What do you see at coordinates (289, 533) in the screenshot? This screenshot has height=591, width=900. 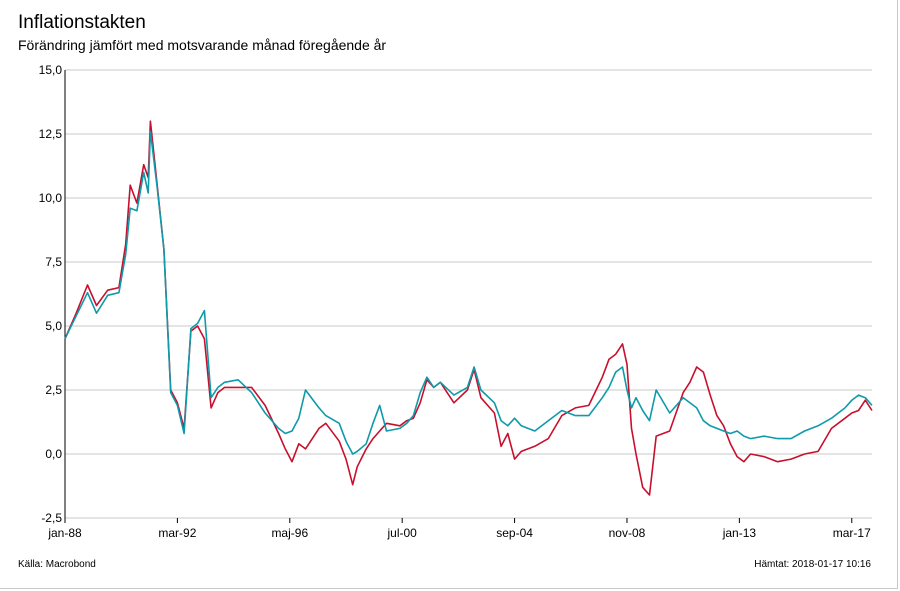 I see `x-tick-label: maj-96` at bounding box center [289, 533].